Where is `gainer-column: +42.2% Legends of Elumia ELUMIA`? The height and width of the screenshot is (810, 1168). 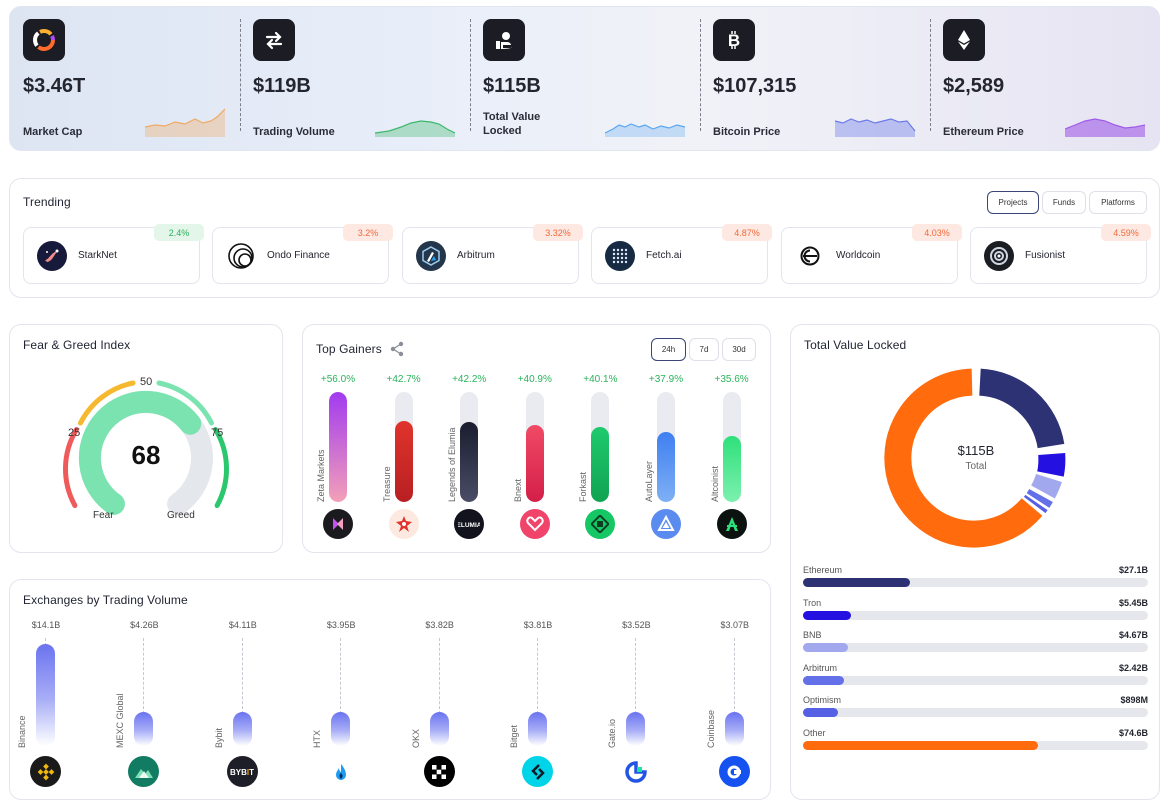
gainer-column: +42.2% Legends of Elumia ELUMIA is located at coordinates (468, 457).